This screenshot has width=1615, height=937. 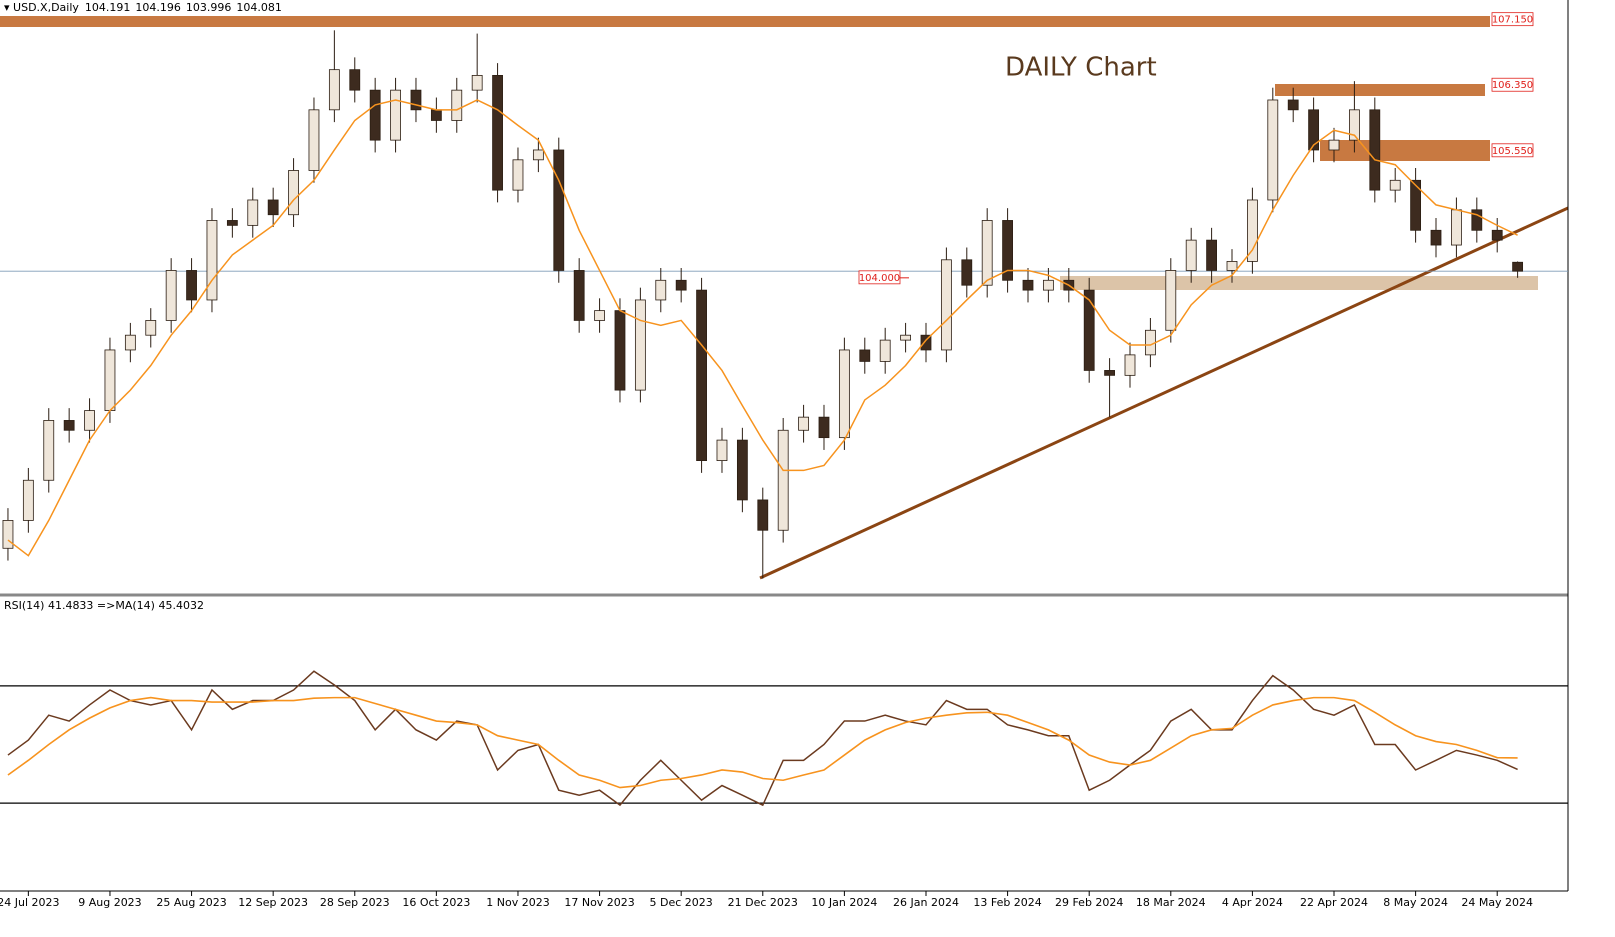 I want to click on x-tick-label: 28 Sep 2023, so click(x=355, y=902).